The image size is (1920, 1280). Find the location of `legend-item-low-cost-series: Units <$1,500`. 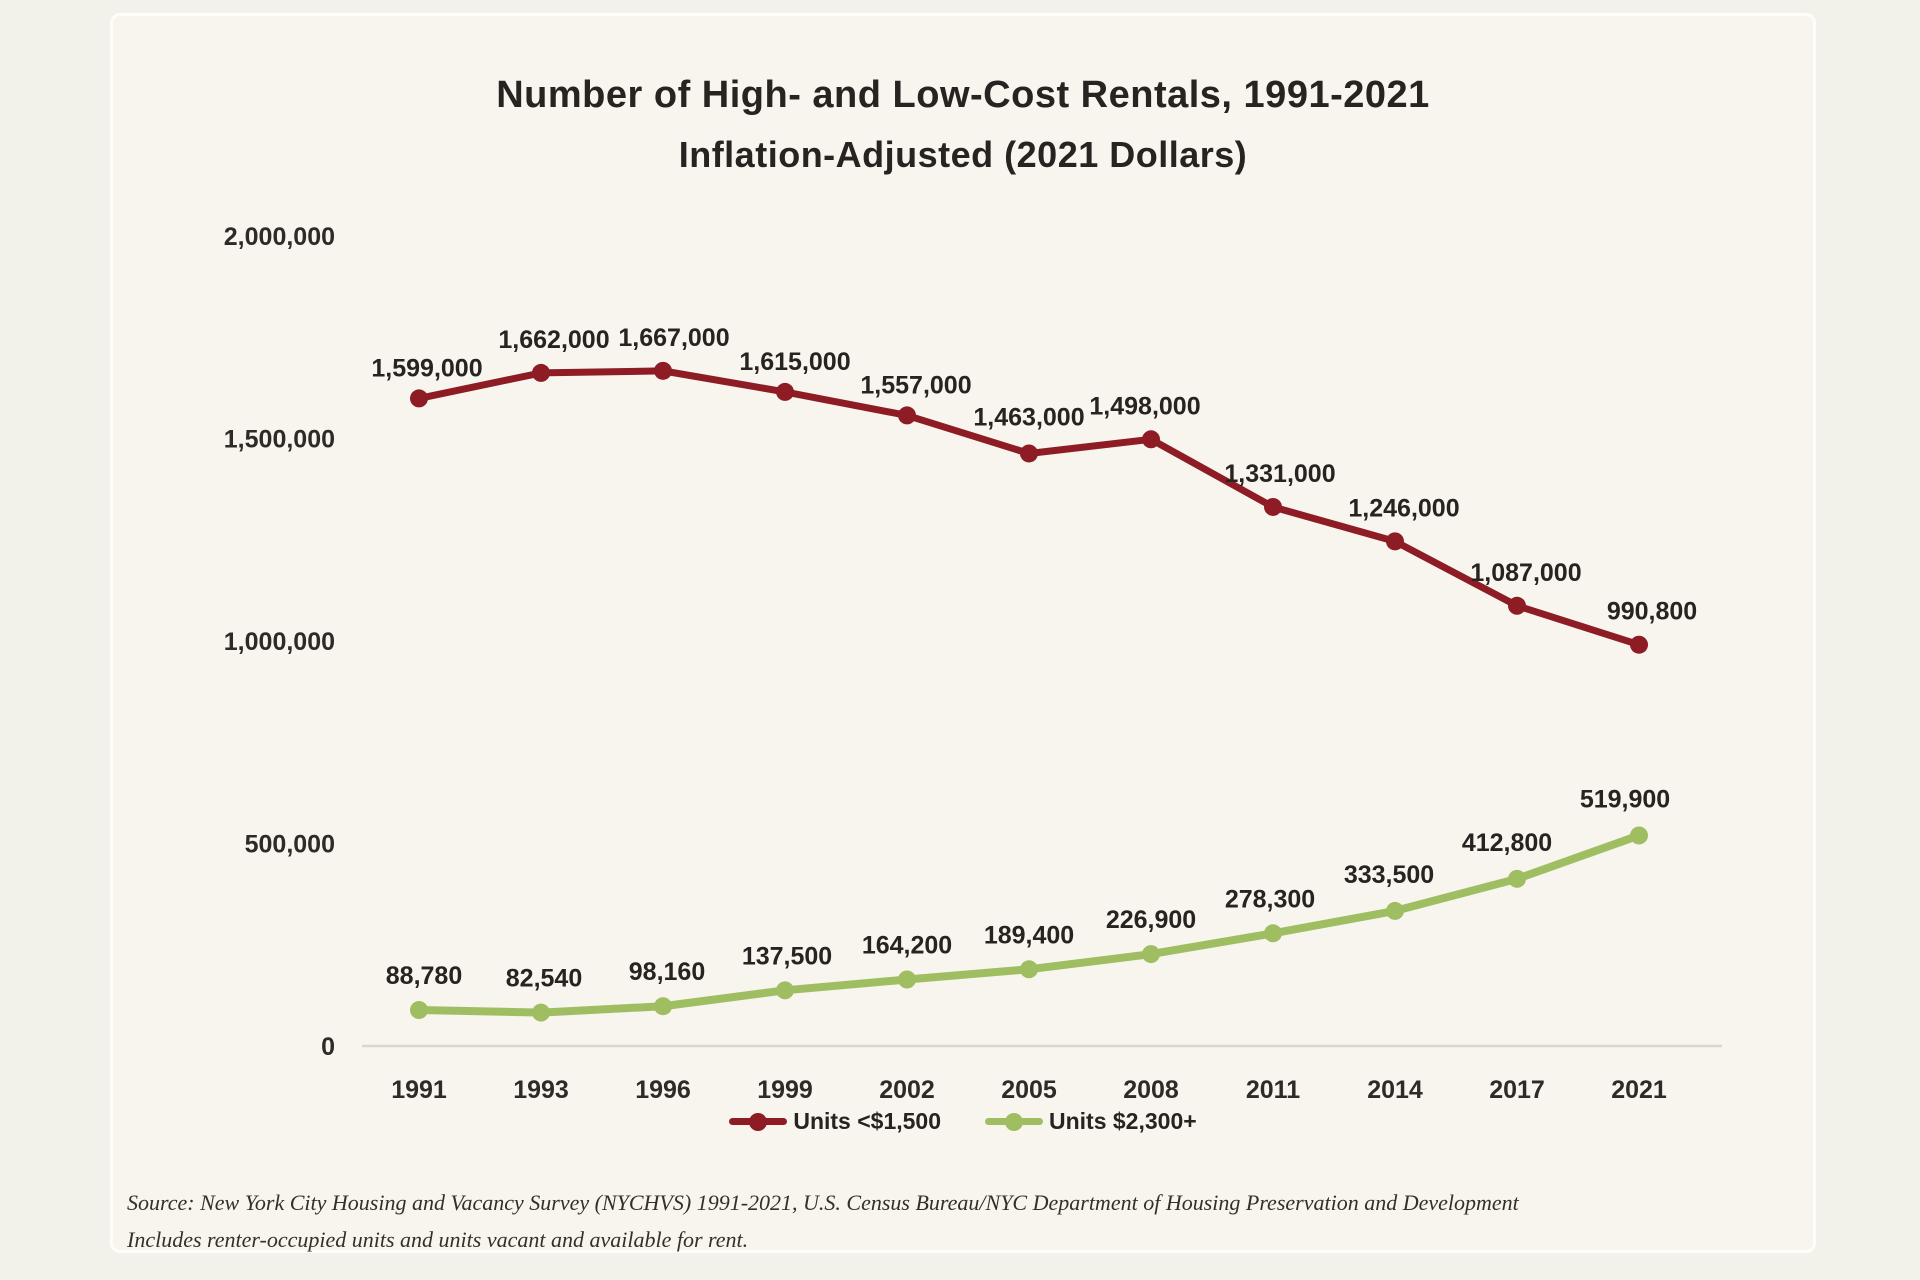

legend-item-low-cost-series: Units <$1,500 is located at coordinates (835, 1121).